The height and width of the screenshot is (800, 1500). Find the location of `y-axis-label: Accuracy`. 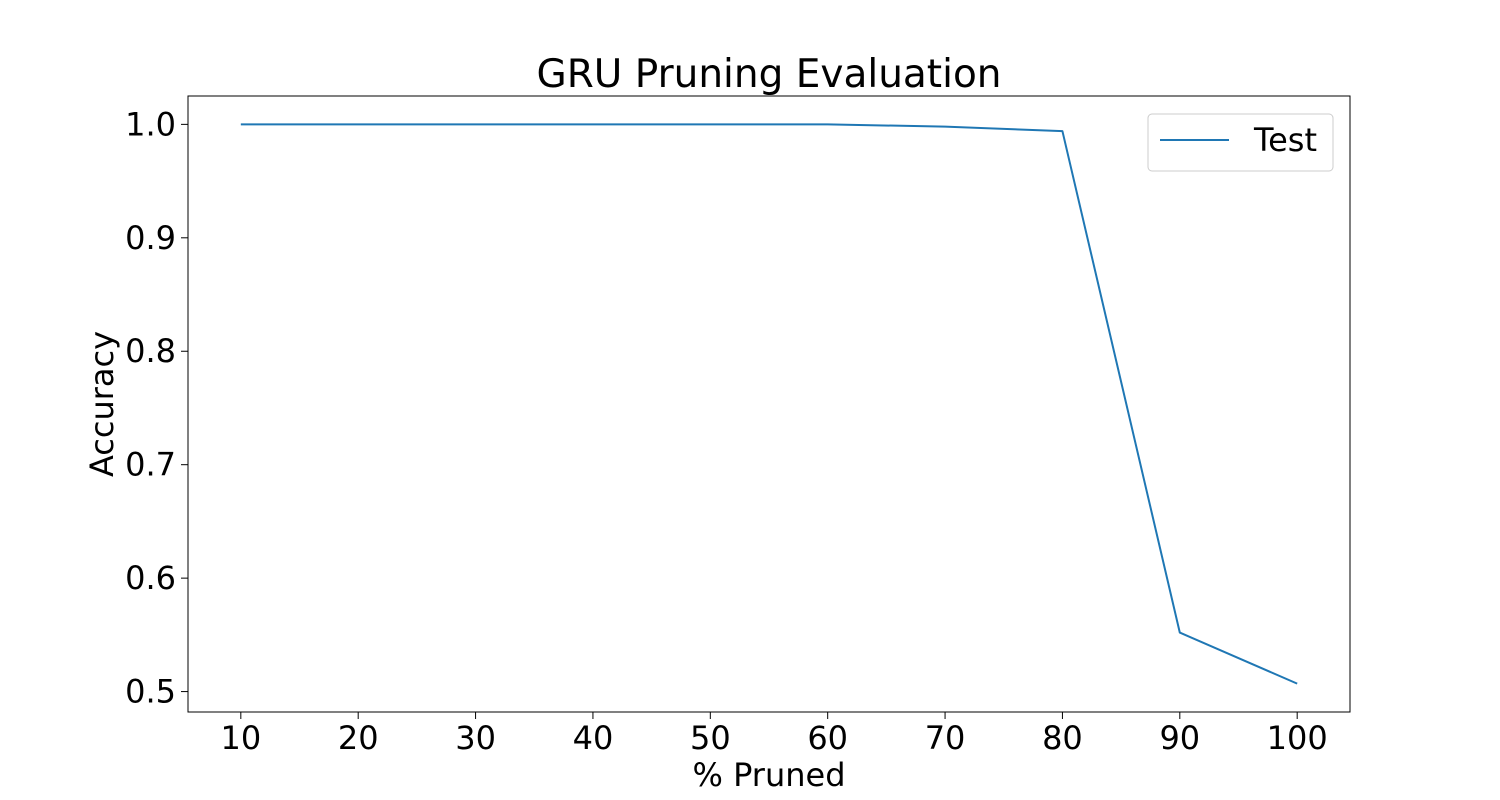

y-axis-label: Accuracy is located at coordinates (102, 404).